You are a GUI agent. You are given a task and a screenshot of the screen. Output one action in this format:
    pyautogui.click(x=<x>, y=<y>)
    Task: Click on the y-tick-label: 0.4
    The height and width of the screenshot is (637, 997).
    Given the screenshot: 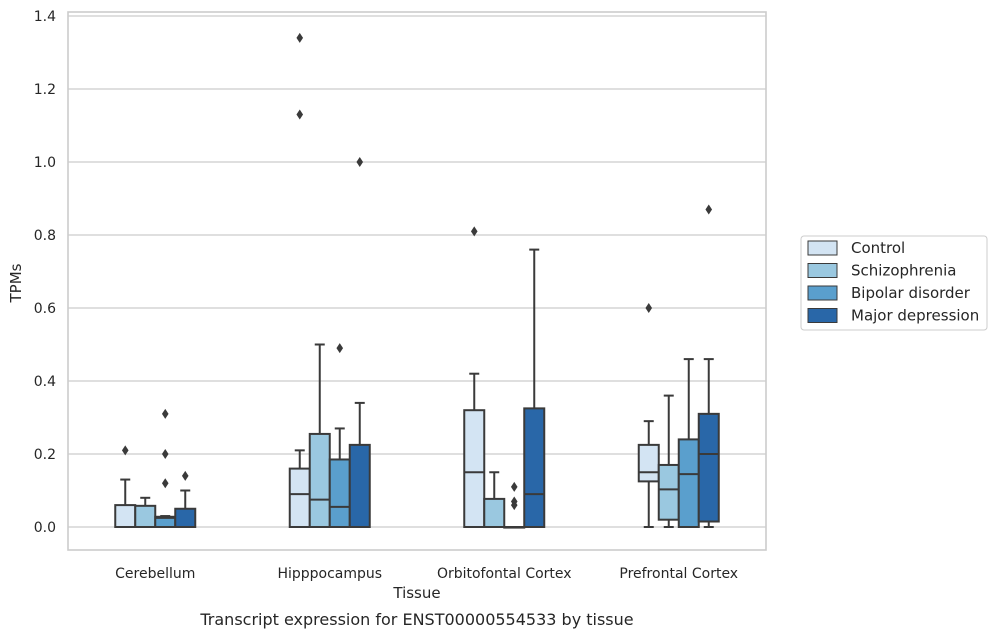 What is the action you would take?
    pyautogui.click(x=45, y=382)
    